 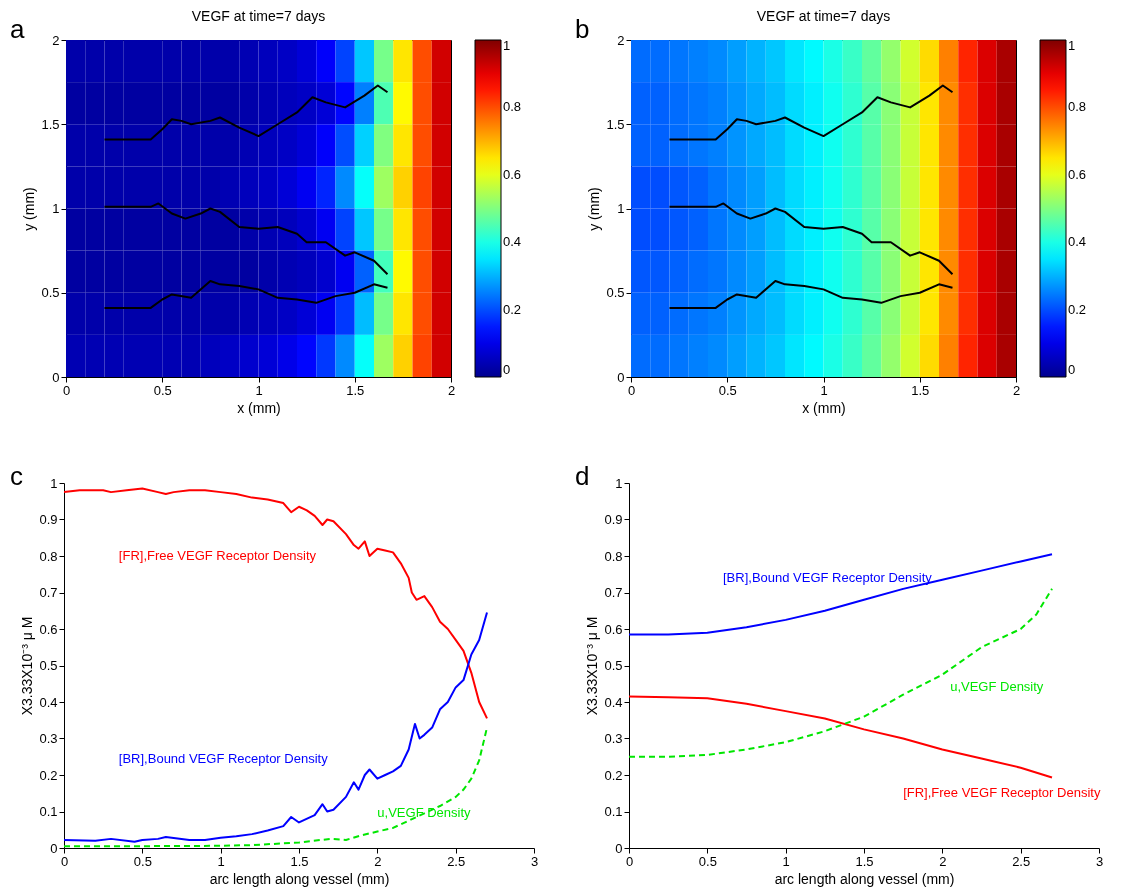 What do you see at coordinates (1002, 793) in the screenshot?
I see `text: [FR],Free VEGF Receptor Density` at bounding box center [1002, 793].